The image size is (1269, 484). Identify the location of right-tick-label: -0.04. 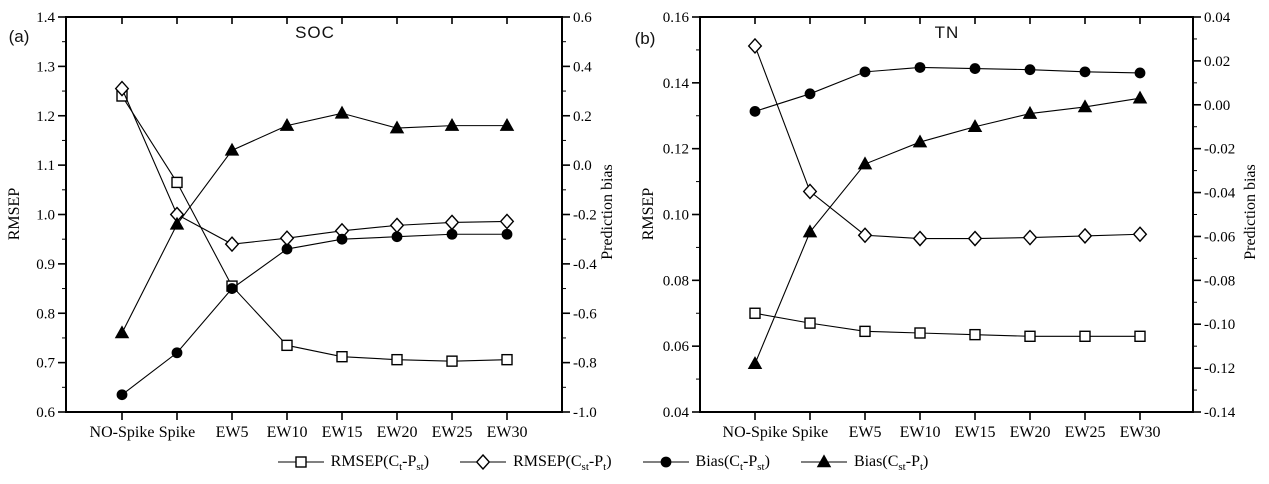
(1220, 194).